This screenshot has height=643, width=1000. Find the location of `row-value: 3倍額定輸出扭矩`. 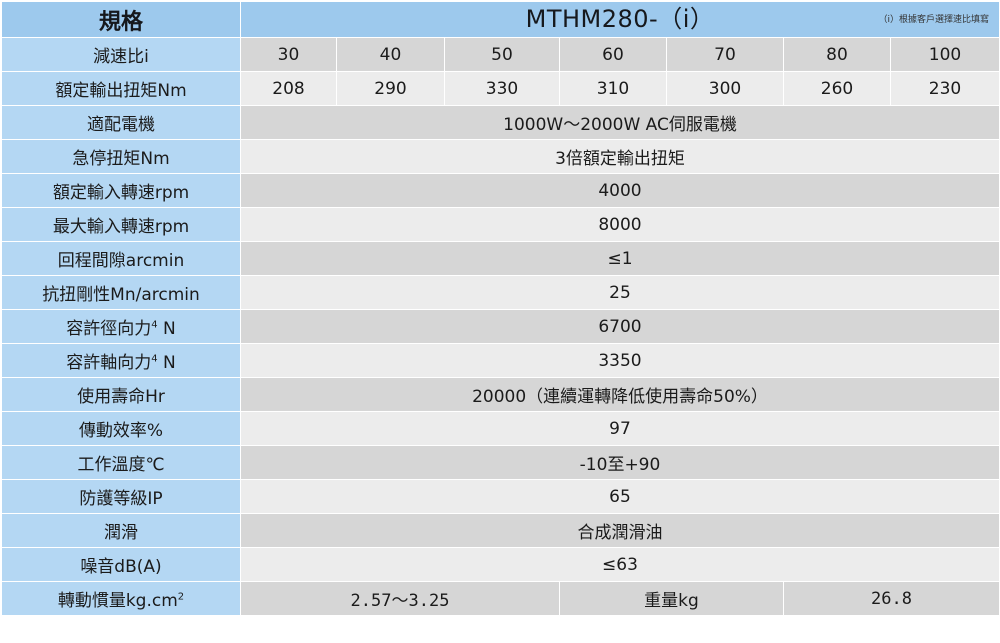

row-value: 3倍額定輸出扭矩 is located at coordinates (620, 156).